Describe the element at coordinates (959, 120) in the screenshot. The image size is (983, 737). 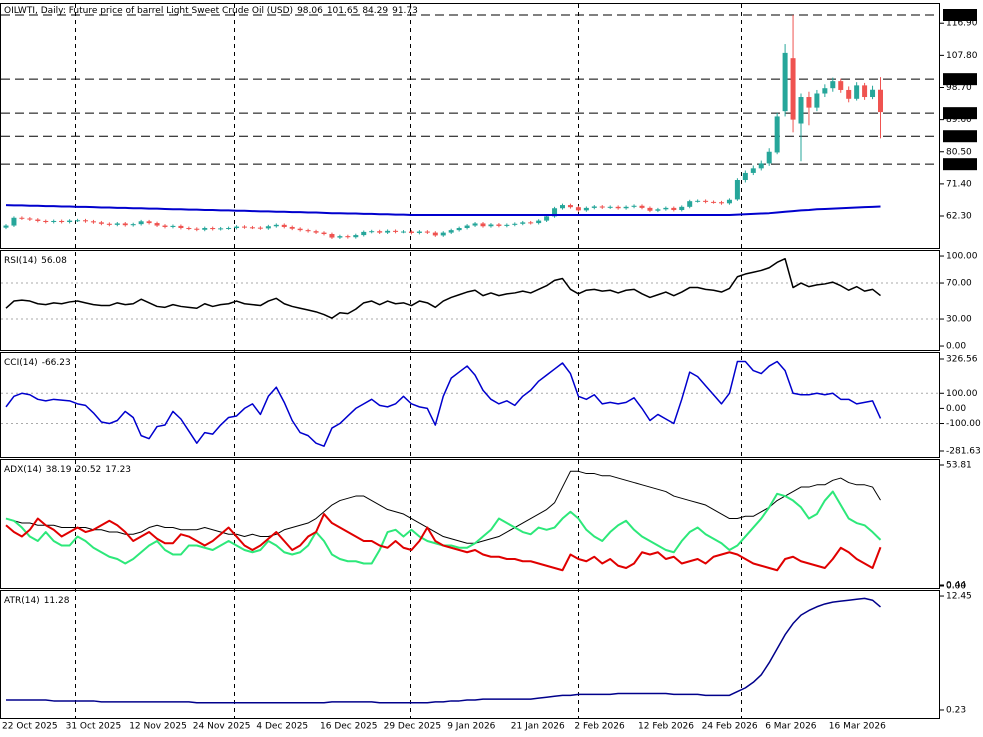
I see `y-tick-label: 89.60` at that location.